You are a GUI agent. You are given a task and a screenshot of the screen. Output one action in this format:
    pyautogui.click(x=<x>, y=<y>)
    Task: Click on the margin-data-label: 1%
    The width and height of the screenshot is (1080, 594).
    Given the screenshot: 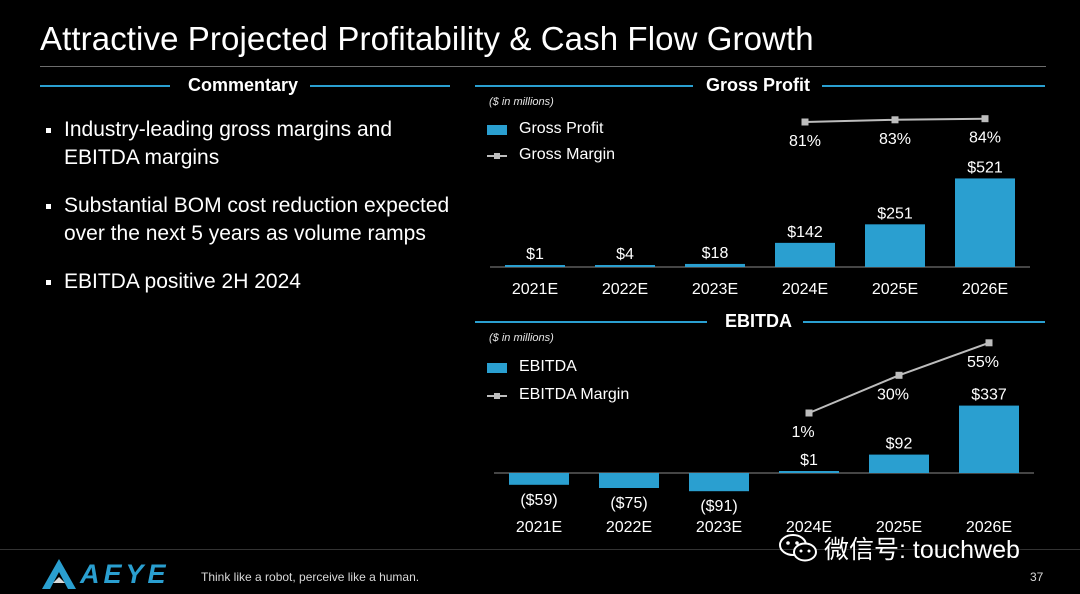 What is the action you would take?
    pyautogui.click(x=802, y=432)
    